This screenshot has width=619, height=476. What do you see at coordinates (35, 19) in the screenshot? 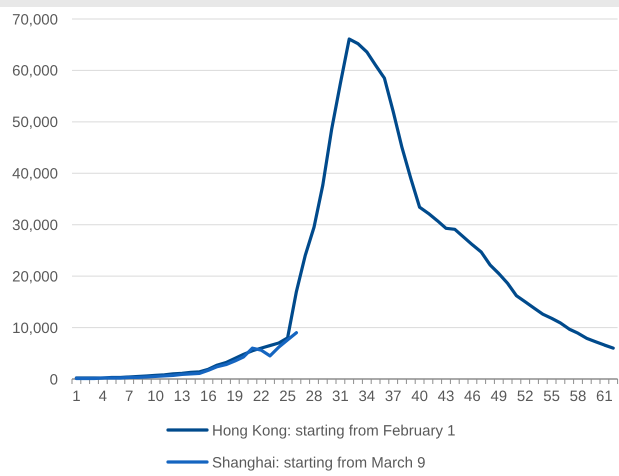
I see `y-tick-label: 70,000` at bounding box center [35, 19].